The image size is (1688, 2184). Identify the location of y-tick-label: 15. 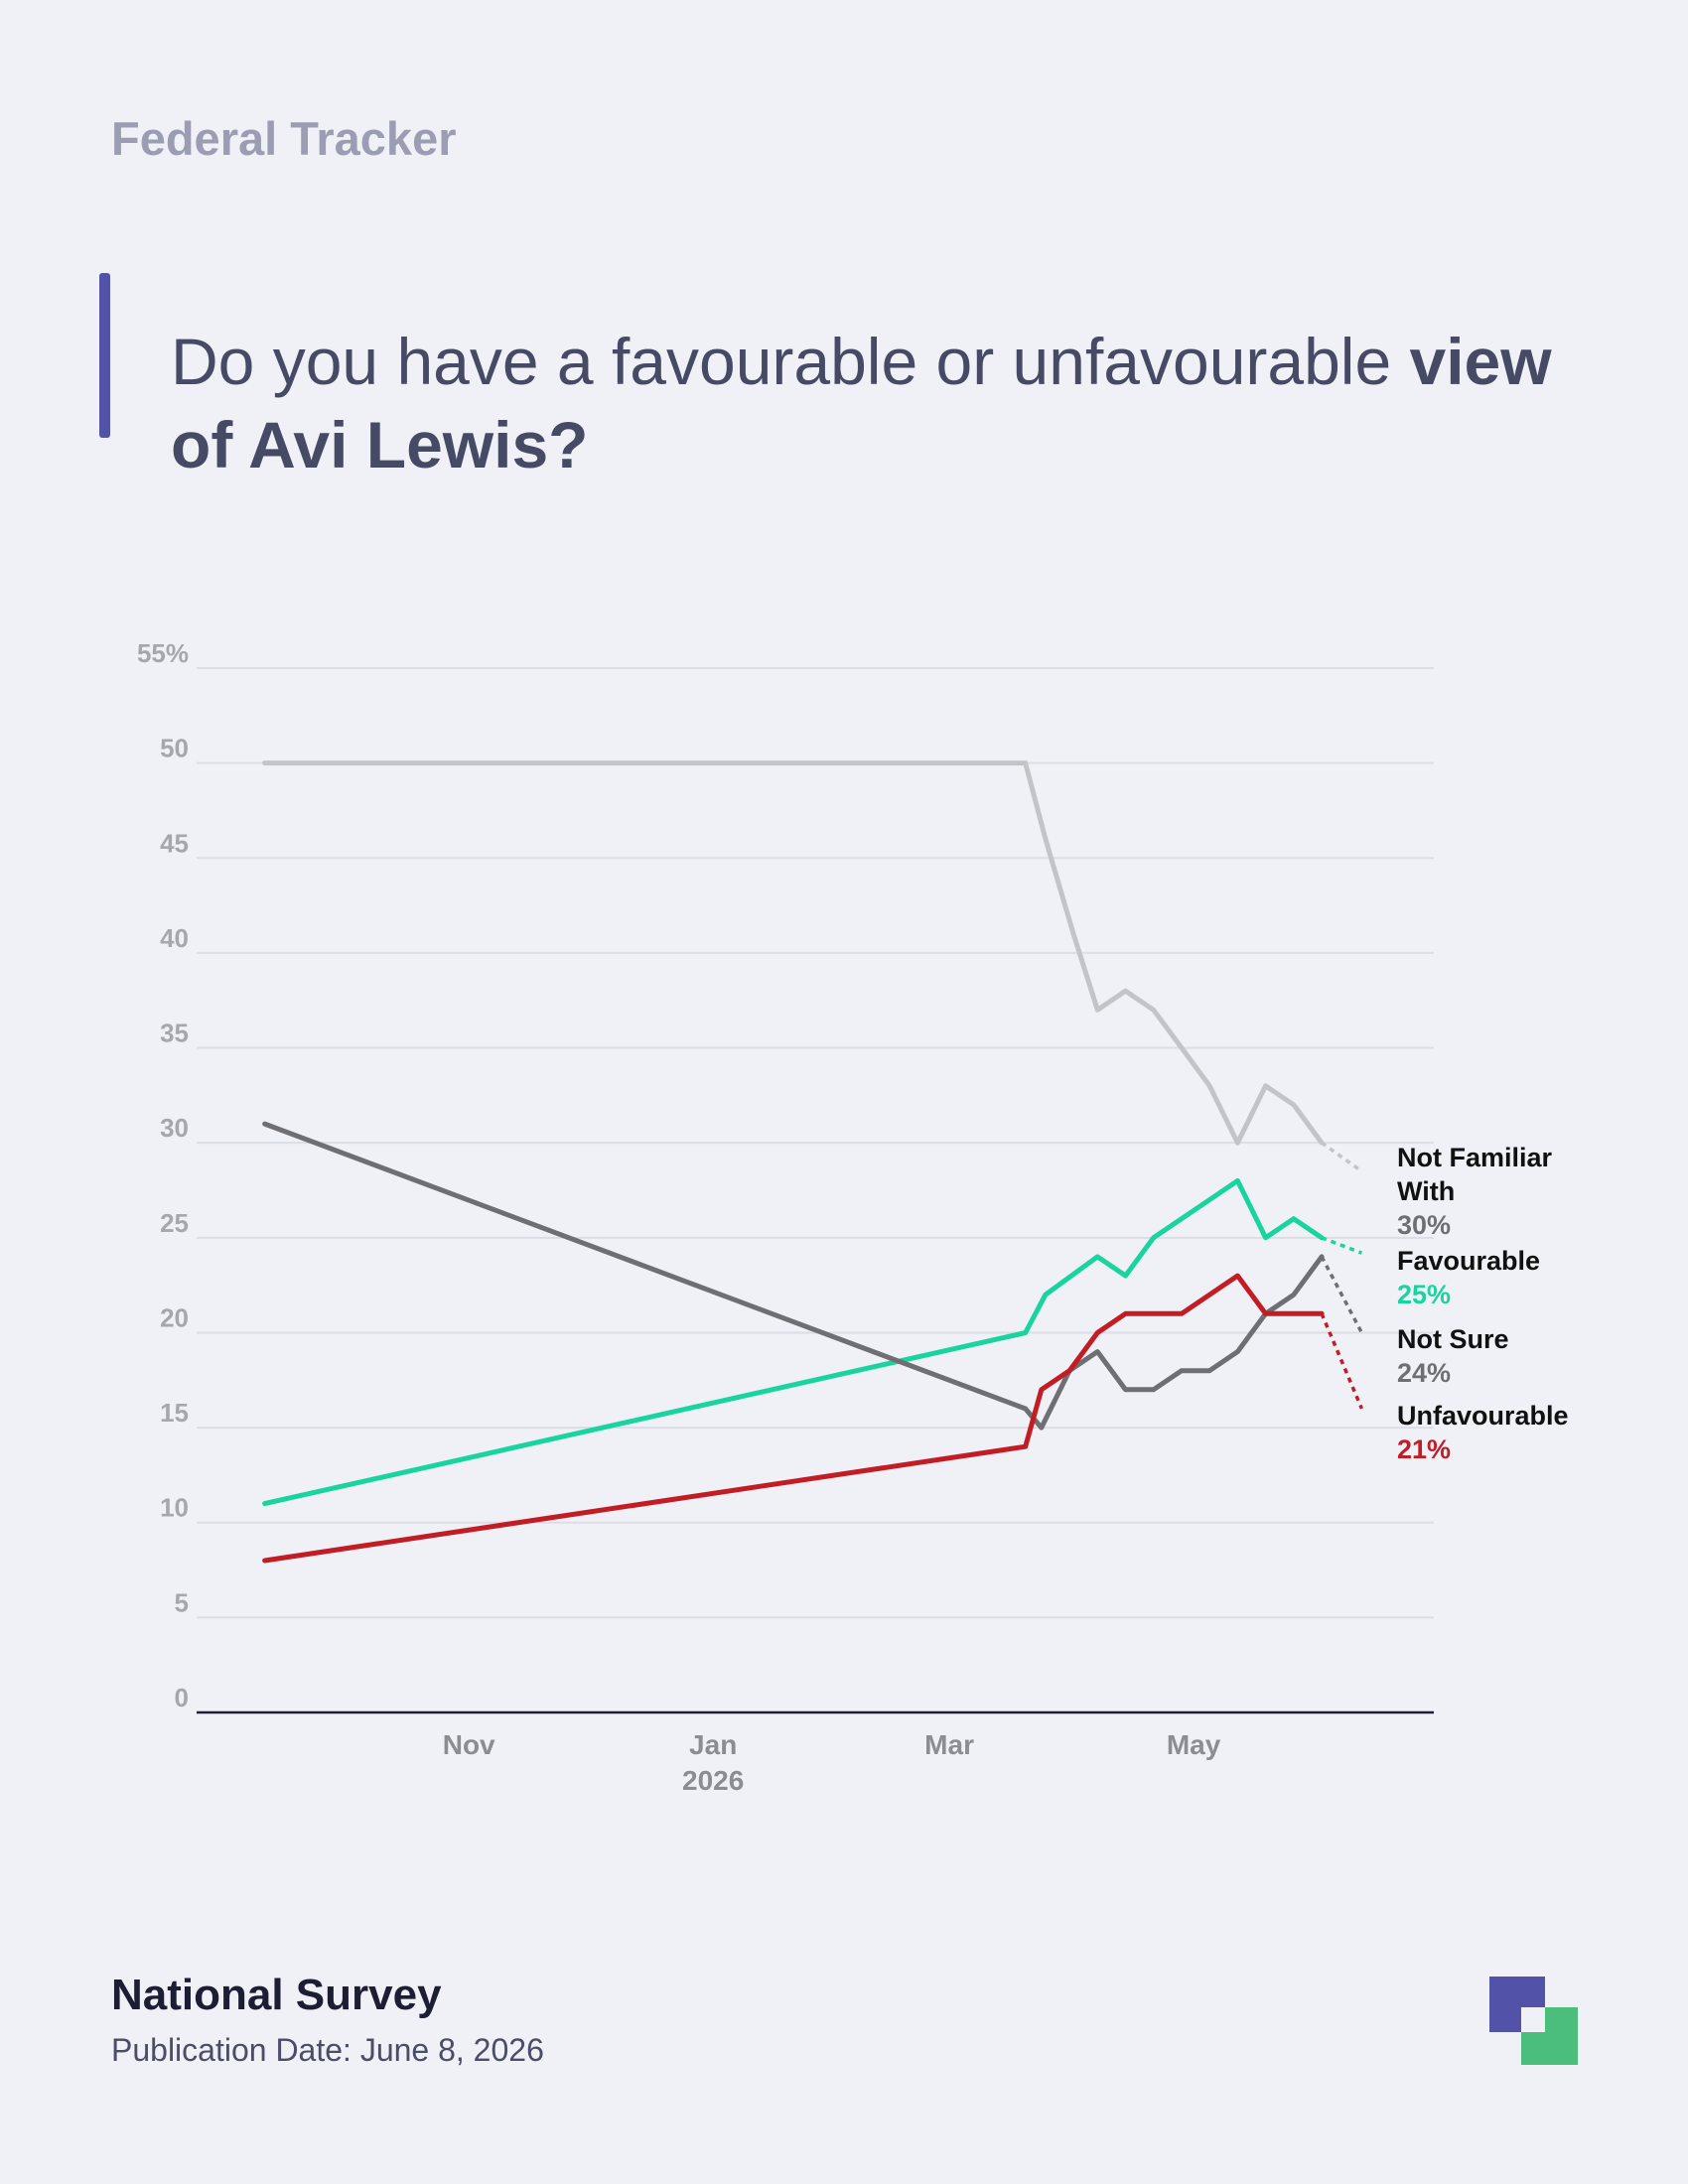
(174, 1413).